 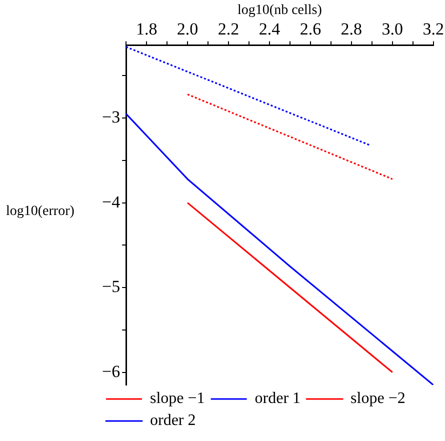 What do you see at coordinates (173, 421) in the screenshot?
I see `legend-label: order 2` at bounding box center [173, 421].